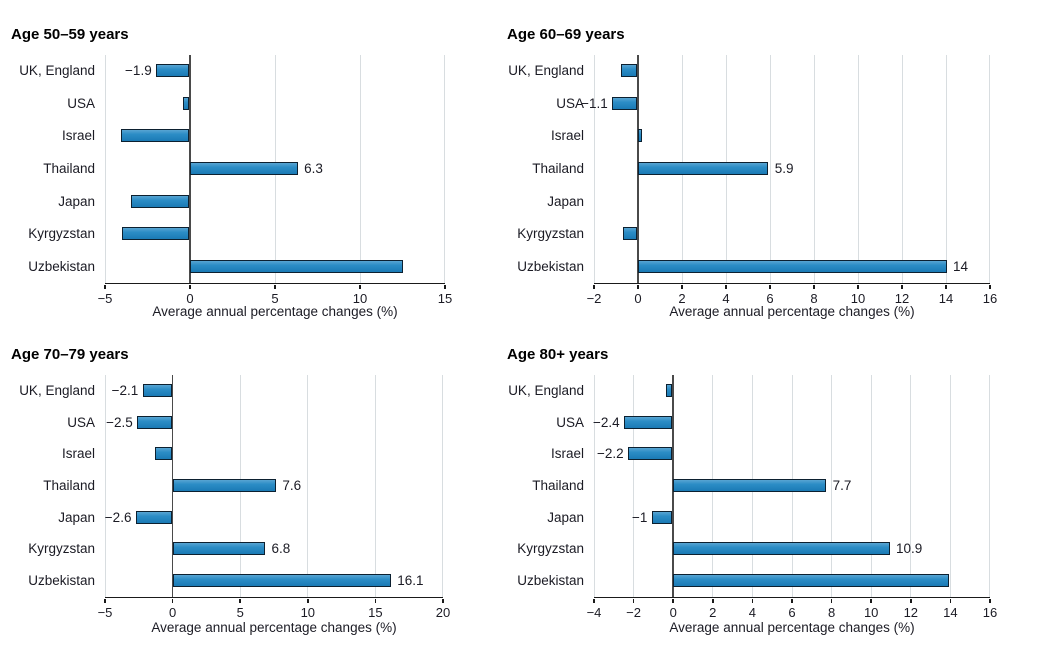 The width and height of the screenshot is (1052, 655). What do you see at coordinates (606, 422) in the screenshot?
I see `value-label: −2.4` at bounding box center [606, 422].